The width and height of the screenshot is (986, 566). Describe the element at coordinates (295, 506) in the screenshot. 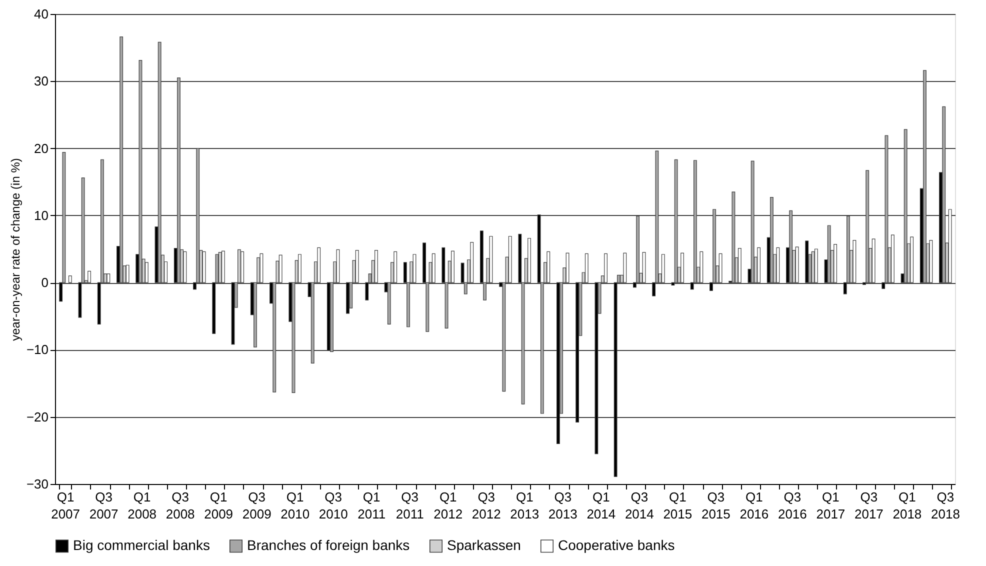

I see `x-tick-label: Q1 2010` at that location.